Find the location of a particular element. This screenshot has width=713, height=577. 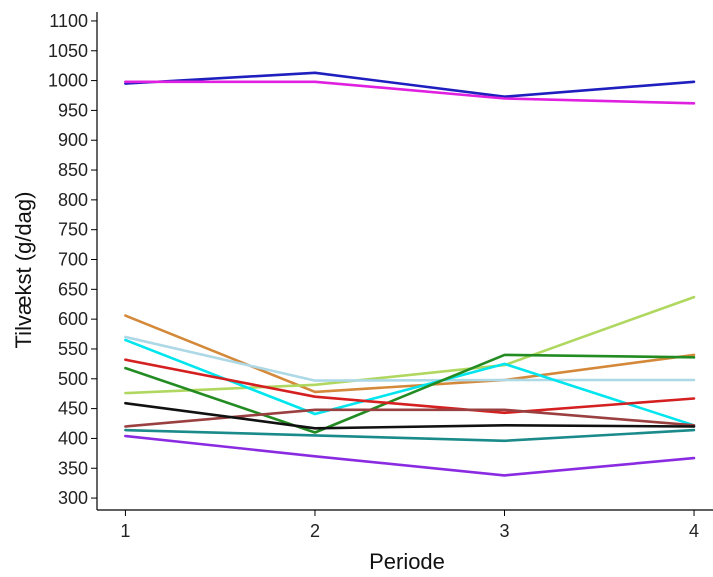

y-tick-label: 700 is located at coordinates (73, 260).